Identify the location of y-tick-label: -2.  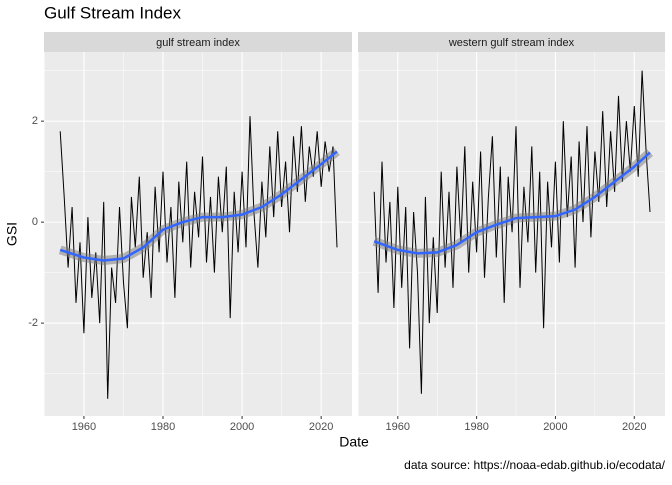
(33, 323).